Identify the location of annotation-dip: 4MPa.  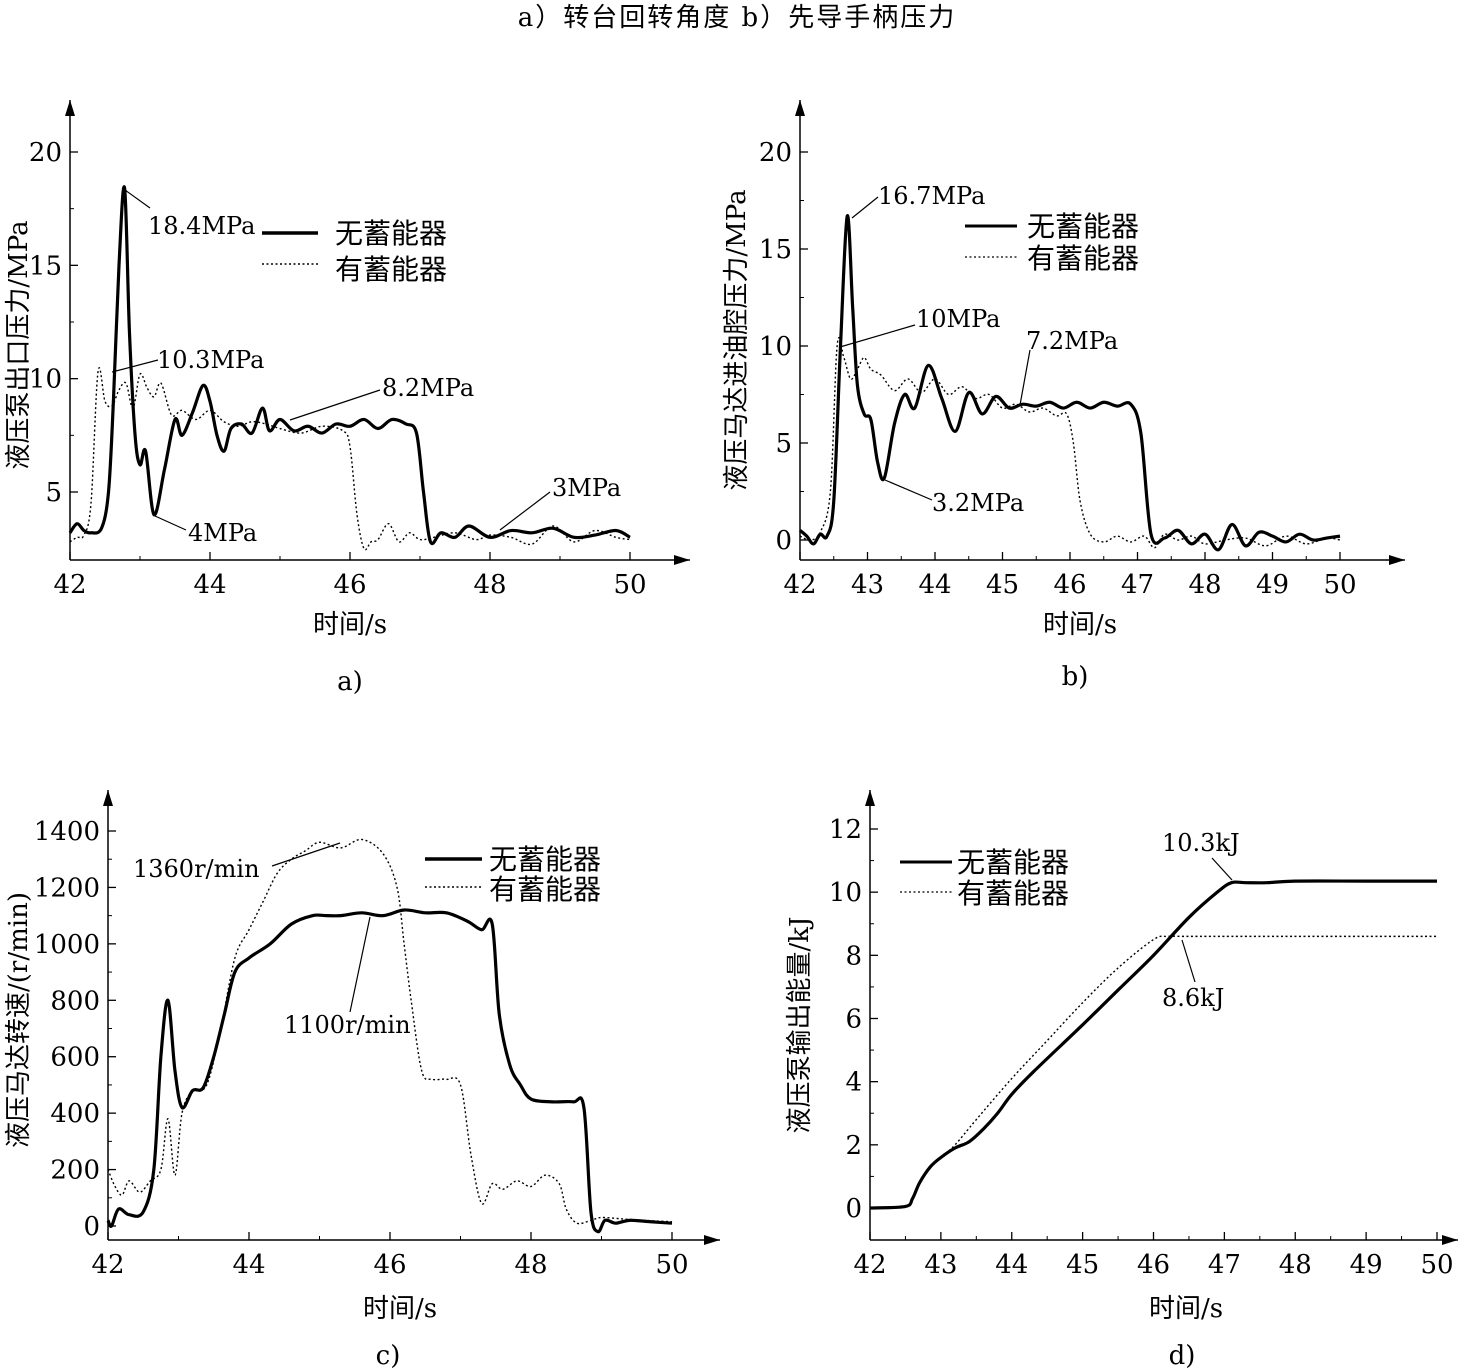
(222, 533).